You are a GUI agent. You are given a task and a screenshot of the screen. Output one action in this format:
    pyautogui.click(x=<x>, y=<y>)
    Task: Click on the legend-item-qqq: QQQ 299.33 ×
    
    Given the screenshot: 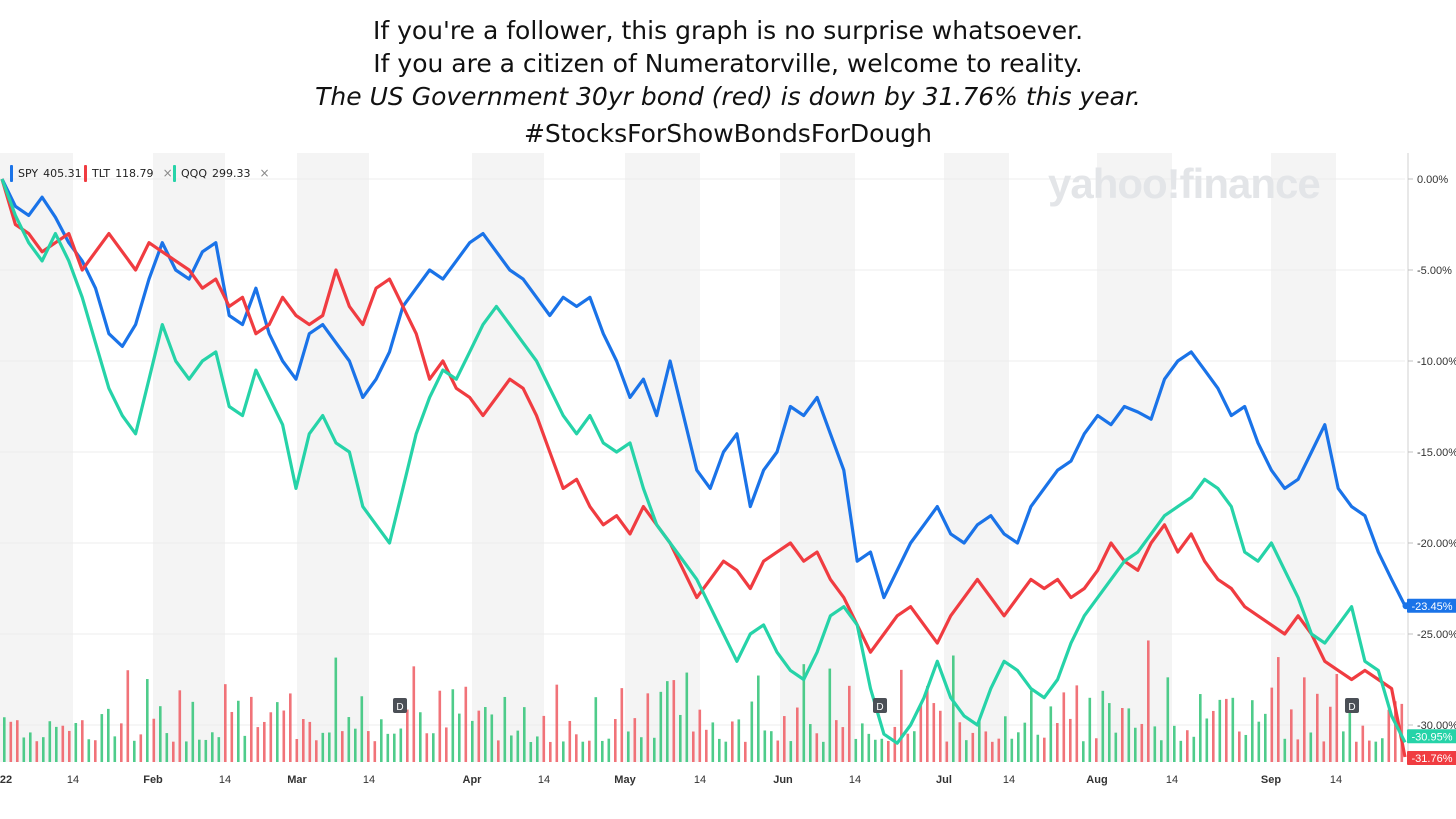 What is the action you would take?
    pyautogui.click(x=221, y=173)
    